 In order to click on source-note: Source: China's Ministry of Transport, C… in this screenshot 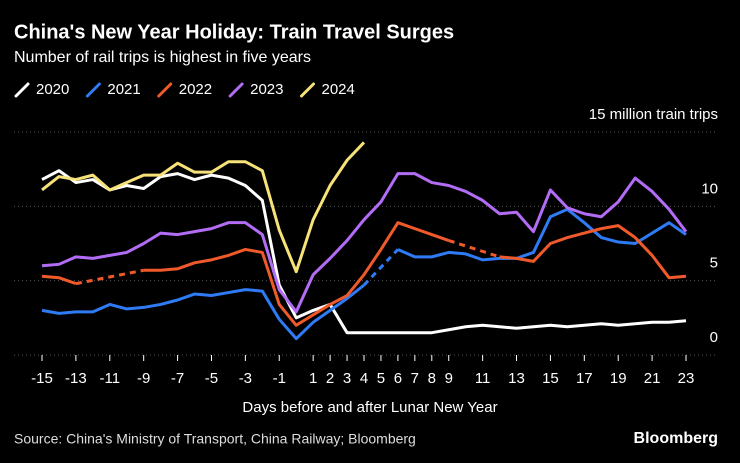, I will do `click(215, 439)`.